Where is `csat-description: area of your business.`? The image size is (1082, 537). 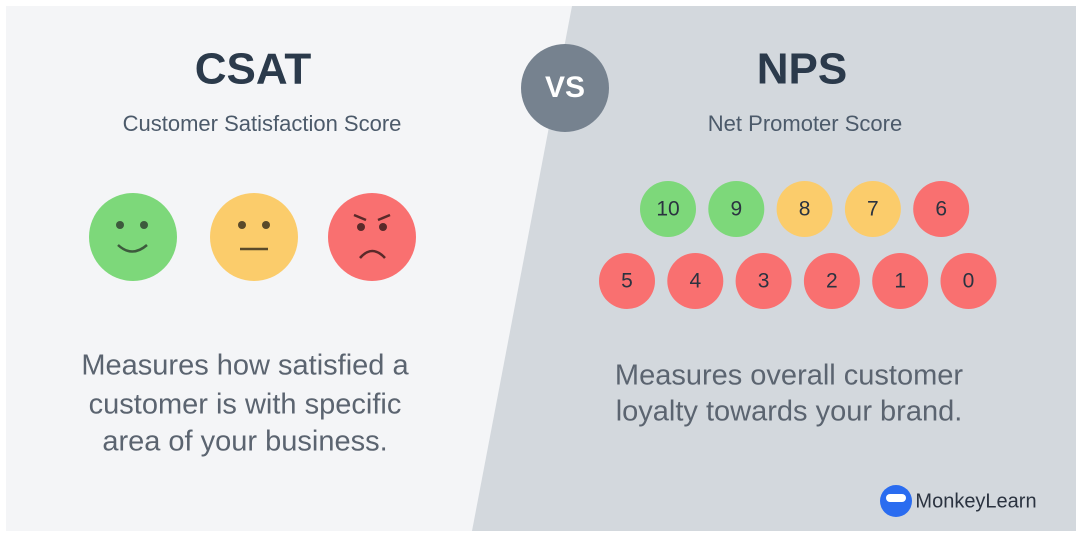 csat-description: area of your business. is located at coordinates (244, 442).